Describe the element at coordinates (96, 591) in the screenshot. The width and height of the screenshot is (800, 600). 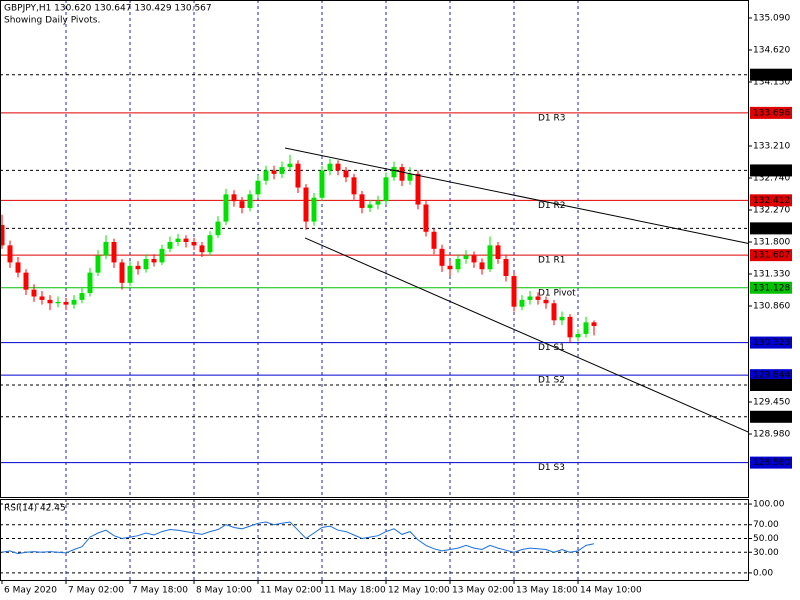
I see `x-tick-label: 7 May 02:00` at that location.